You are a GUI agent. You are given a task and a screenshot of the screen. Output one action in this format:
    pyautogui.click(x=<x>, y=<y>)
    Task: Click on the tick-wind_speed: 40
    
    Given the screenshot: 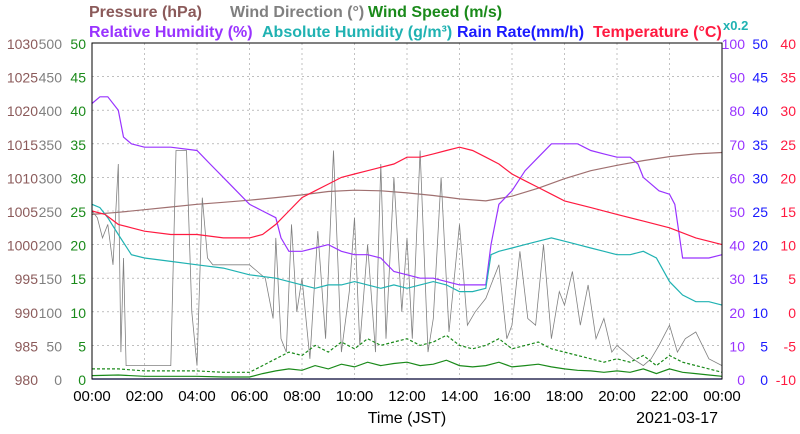 What is the action you would take?
    pyautogui.click(x=78, y=111)
    